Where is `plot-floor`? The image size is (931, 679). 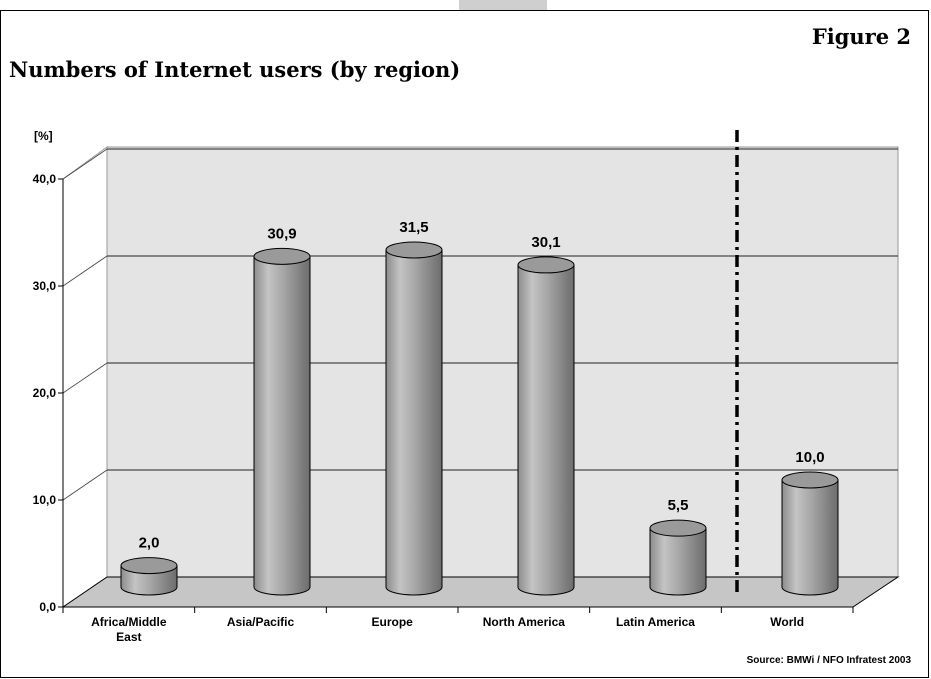 plot-floor is located at coordinates (480, 592).